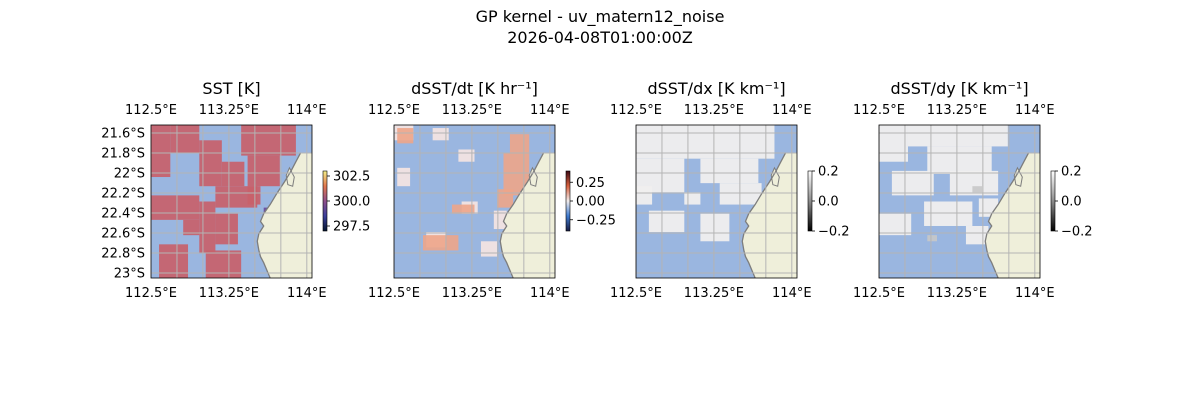 The width and height of the screenshot is (1200, 400). What do you see at coordinates (1077, 232) in the screenshot?
I see `colorbar-tick-label: −0.2` at bounding box center [1077, 232].